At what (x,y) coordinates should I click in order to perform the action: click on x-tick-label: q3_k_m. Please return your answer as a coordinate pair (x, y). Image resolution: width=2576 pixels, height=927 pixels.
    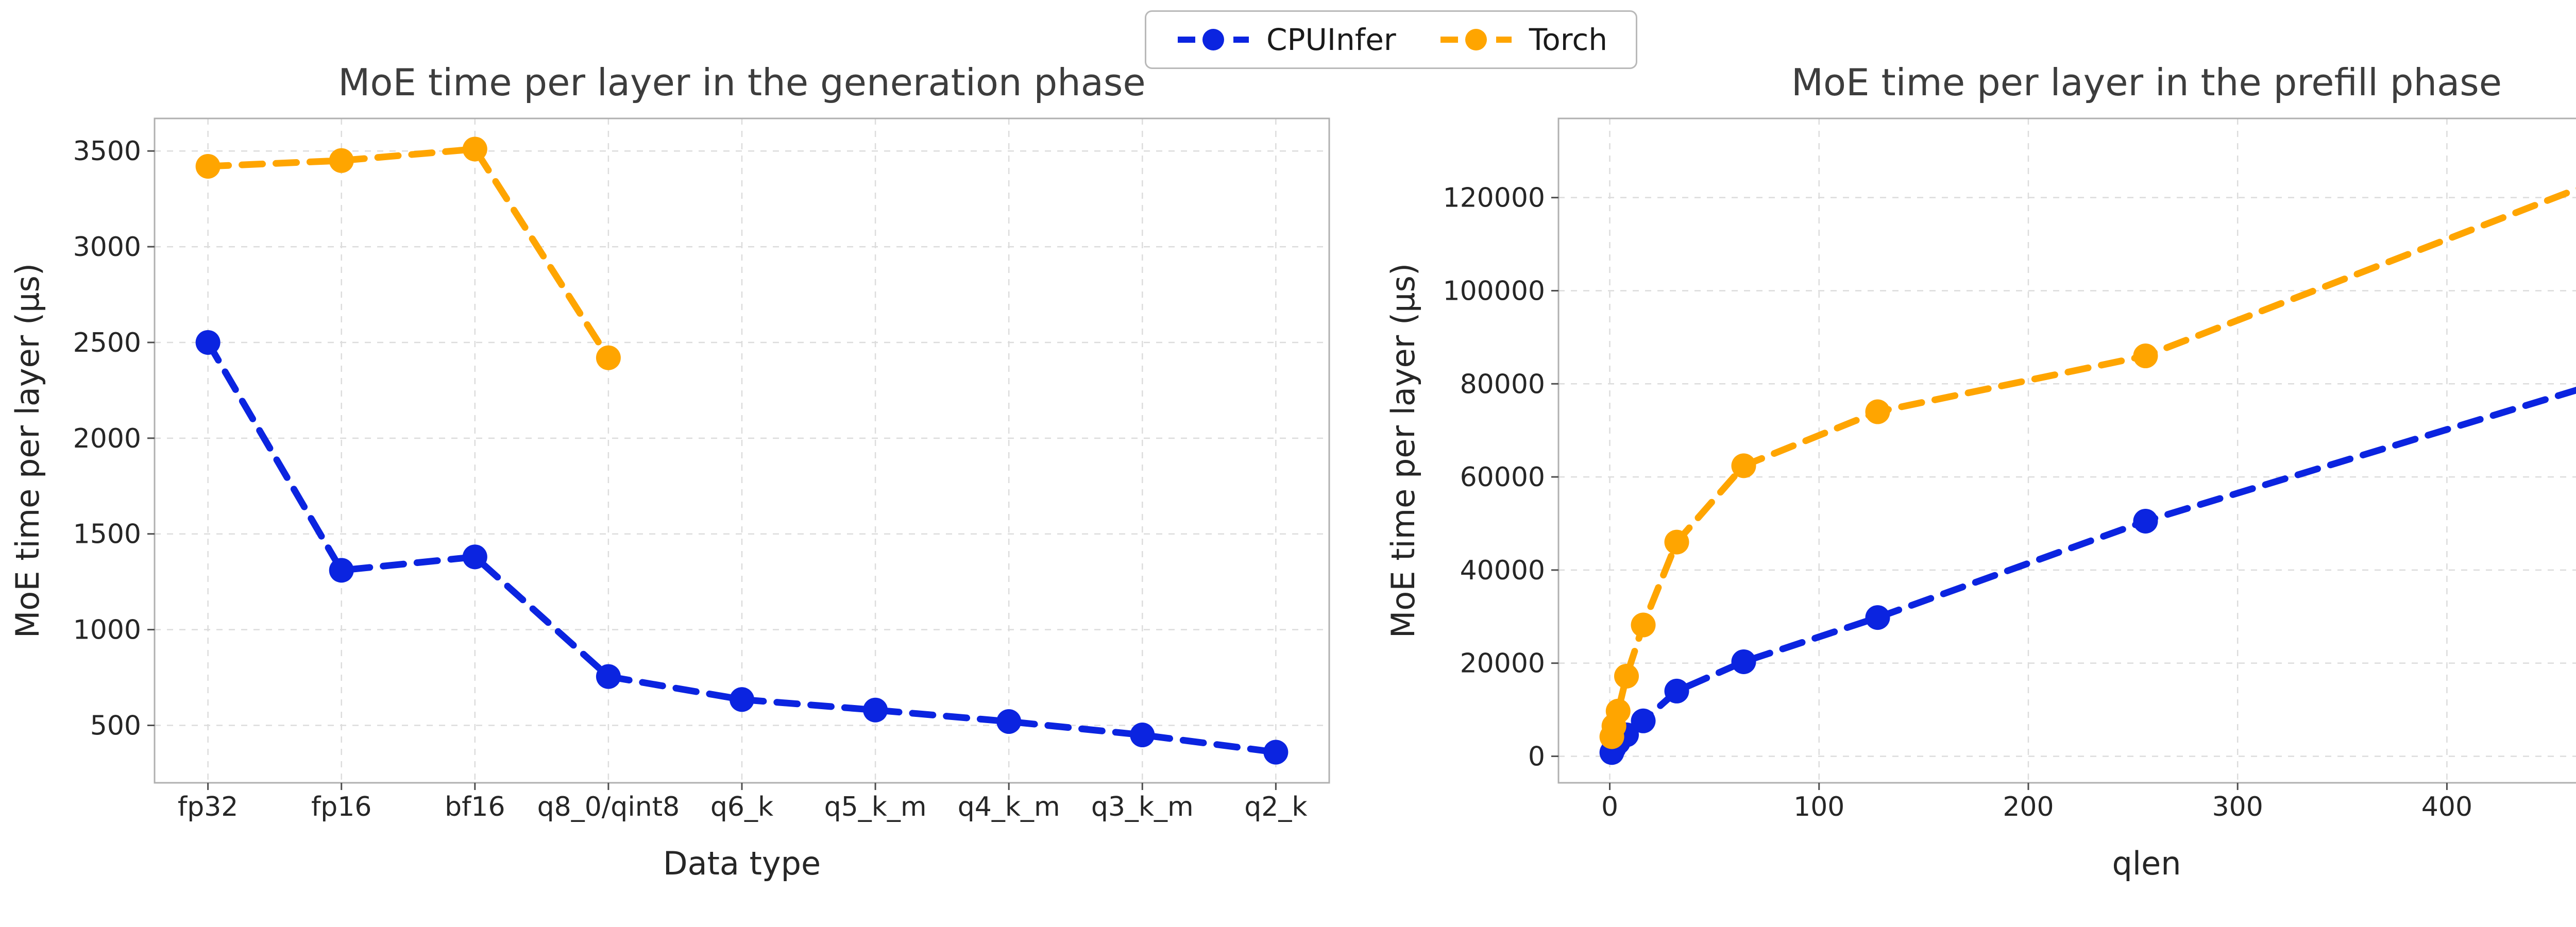
    Looking at the image, I should click on (1142, 807).